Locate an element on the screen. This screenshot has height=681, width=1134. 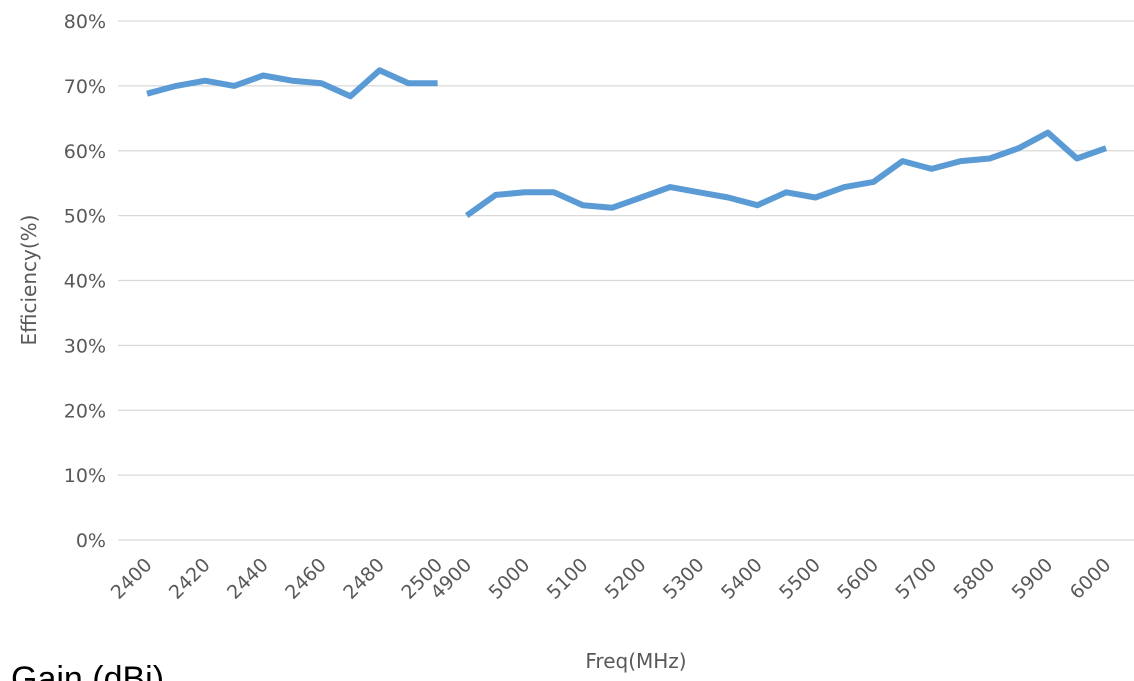
x-tick-label: 2440 is located at coordinates (248, 579).